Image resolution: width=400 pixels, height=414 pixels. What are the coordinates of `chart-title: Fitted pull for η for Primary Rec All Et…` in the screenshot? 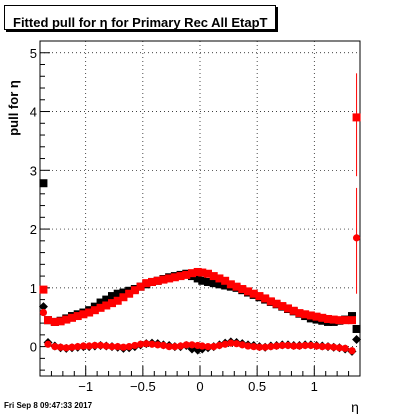 It's located at (140, 22).